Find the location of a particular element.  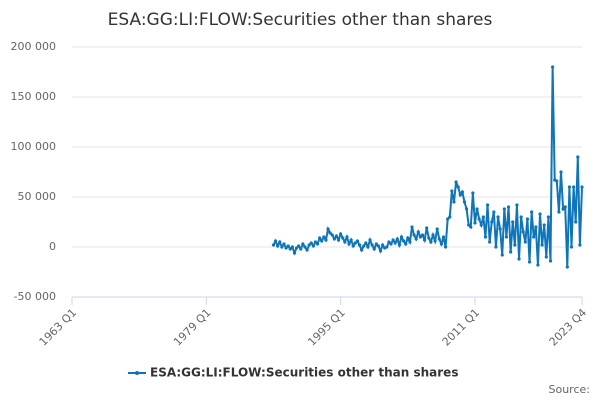

x-tick-label: 2023 Q4 is located at coordinates (568, 327).